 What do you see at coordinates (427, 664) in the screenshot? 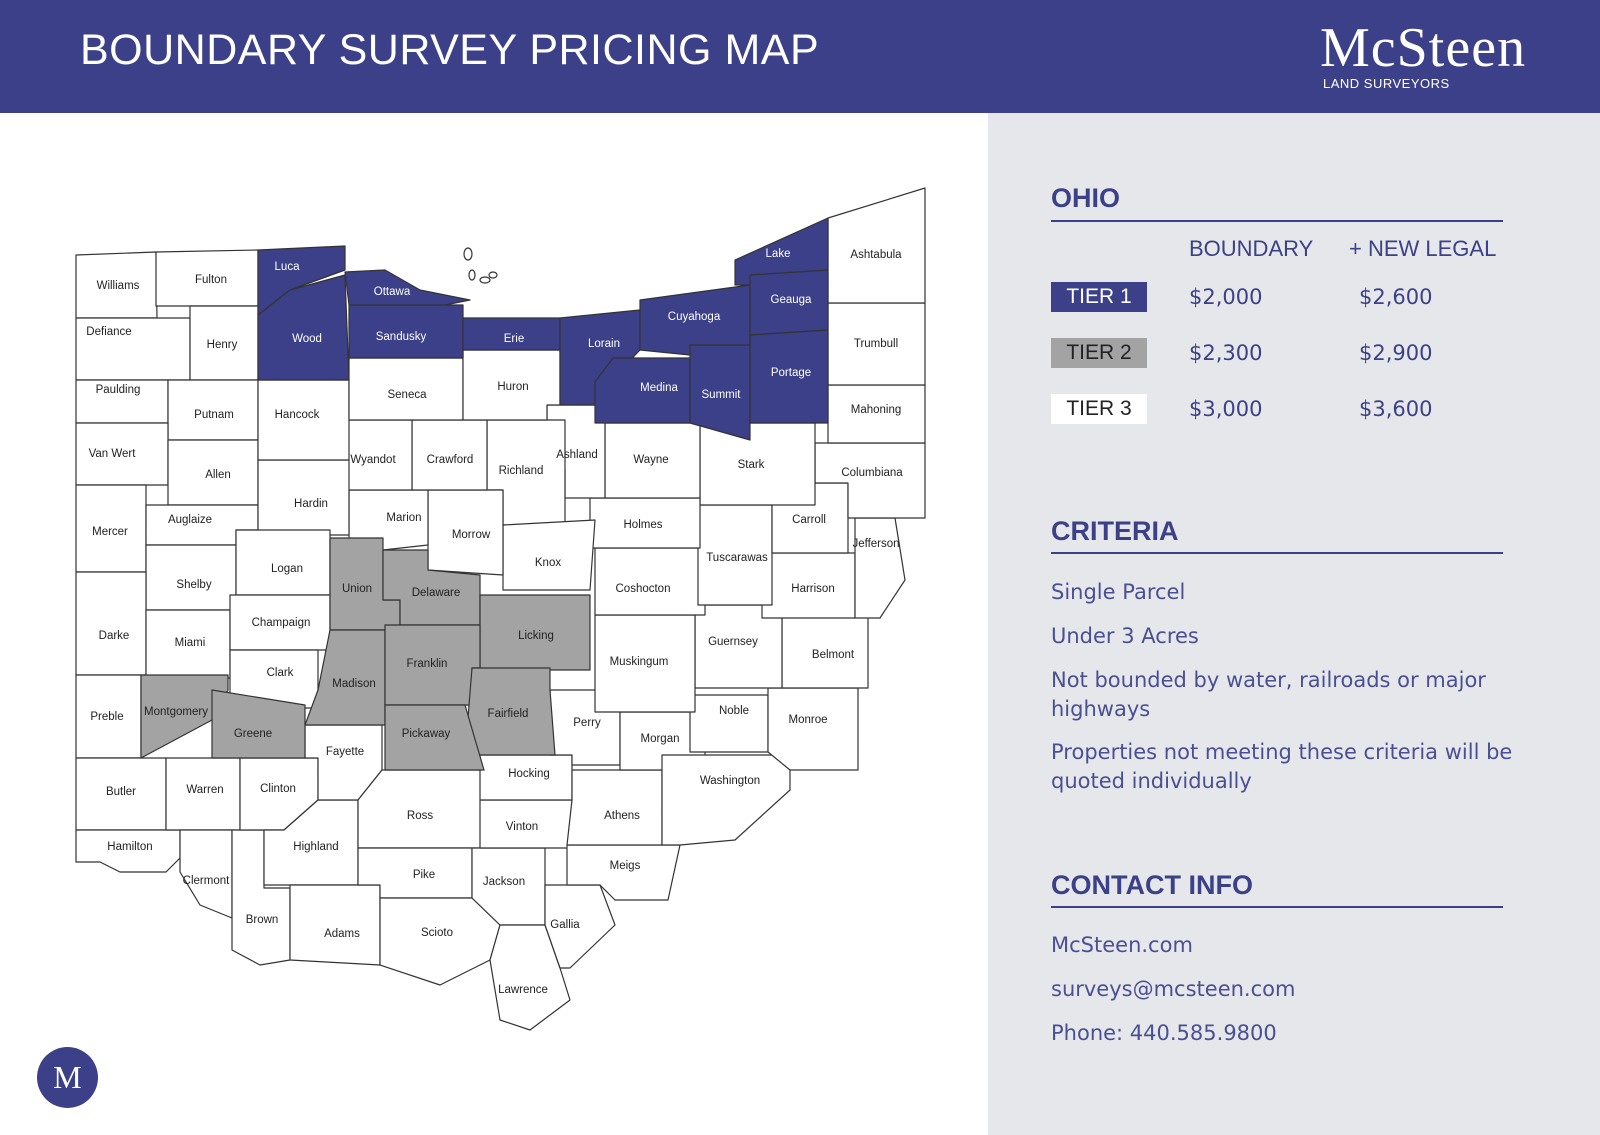
I see `county-label-franklin: Franklin` at bounding box center [427, 664].